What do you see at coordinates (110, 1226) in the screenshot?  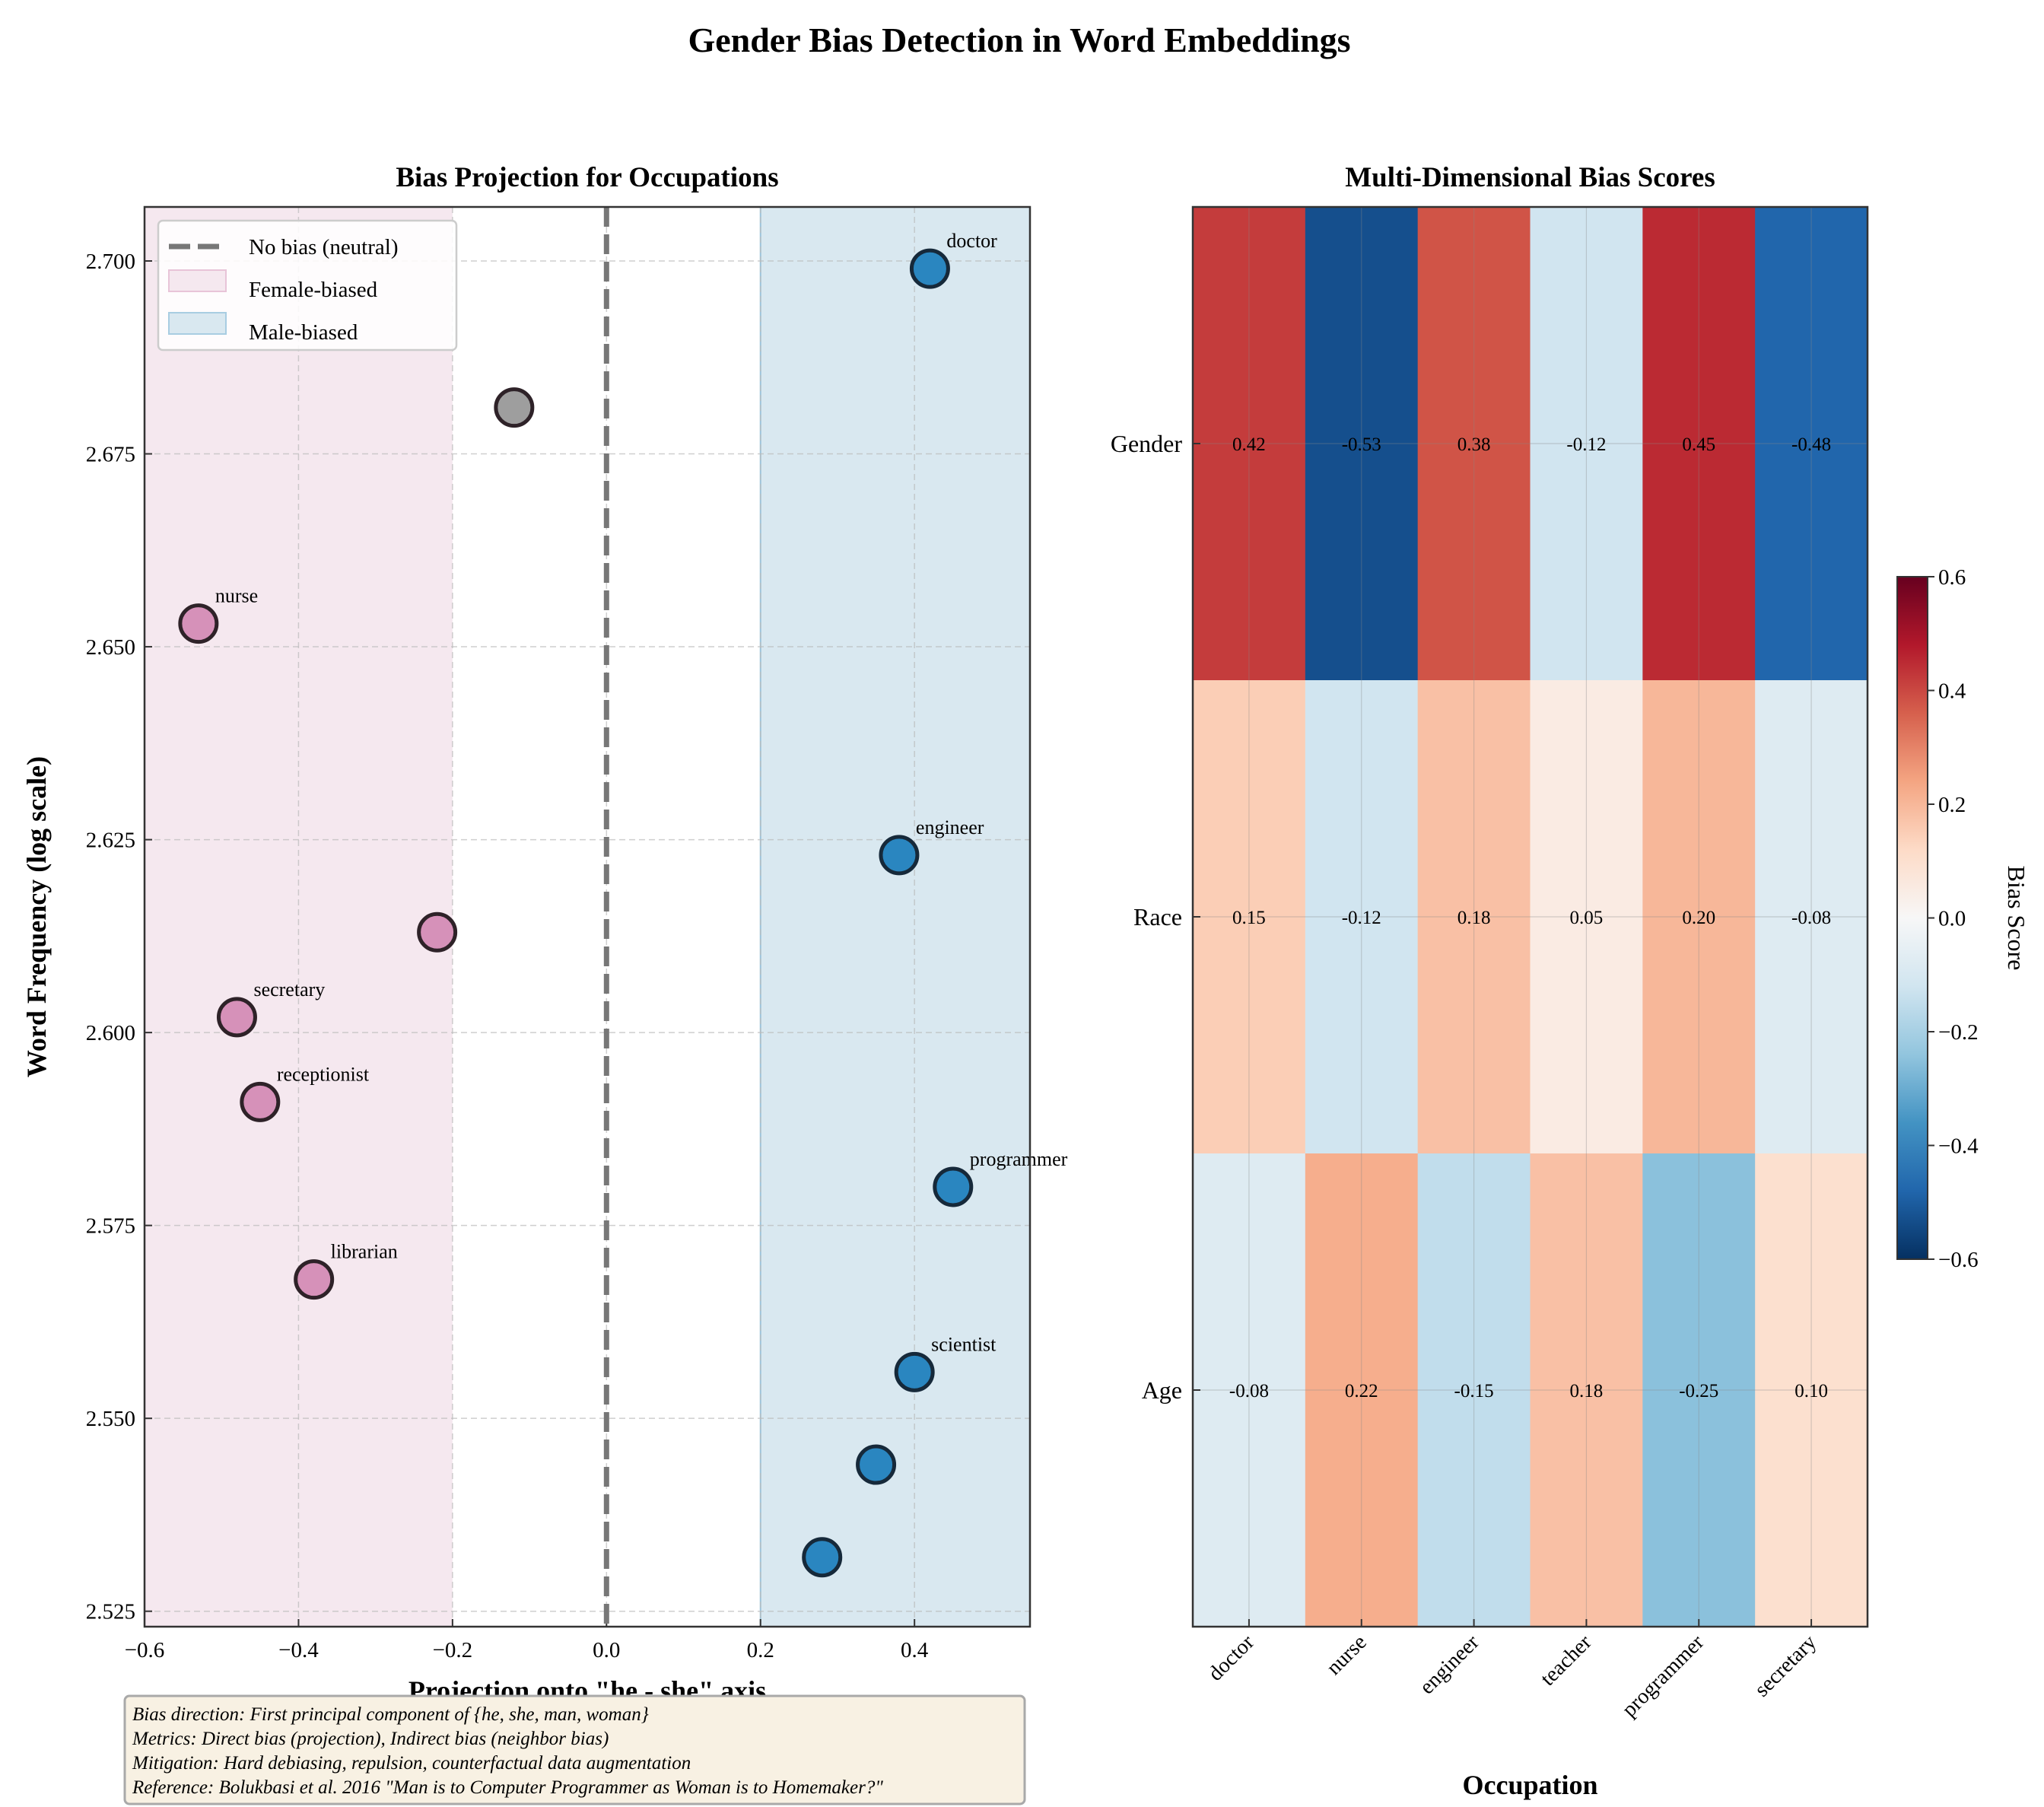 I see `y-tick-label: 2.575` at bounding box center [110, 1226].